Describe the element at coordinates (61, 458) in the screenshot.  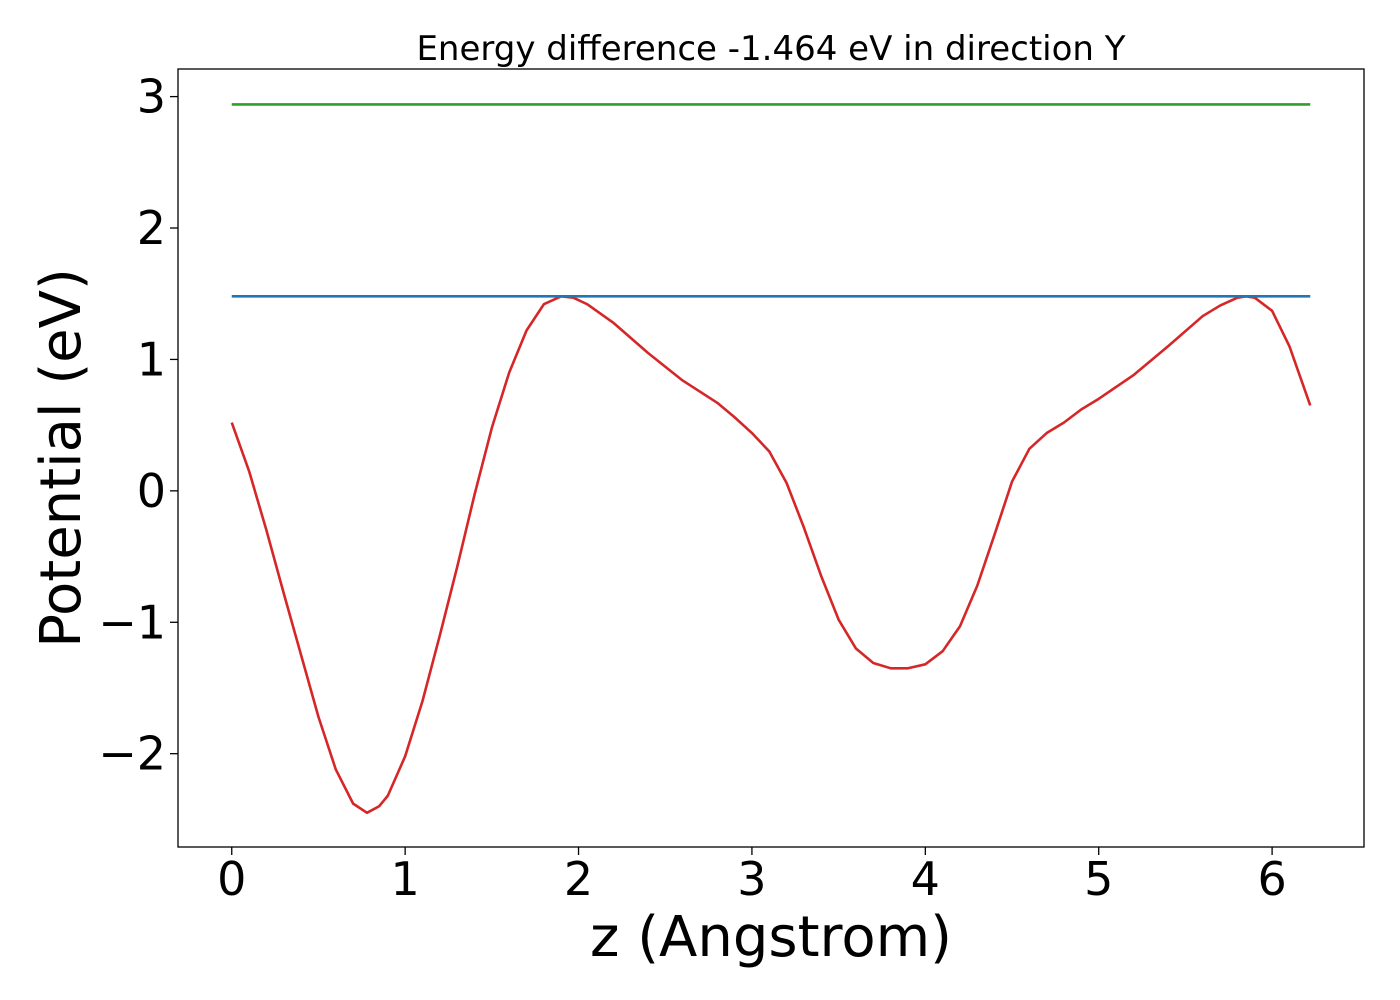
I see `y-axis-label: Potential (eV)` at that location.